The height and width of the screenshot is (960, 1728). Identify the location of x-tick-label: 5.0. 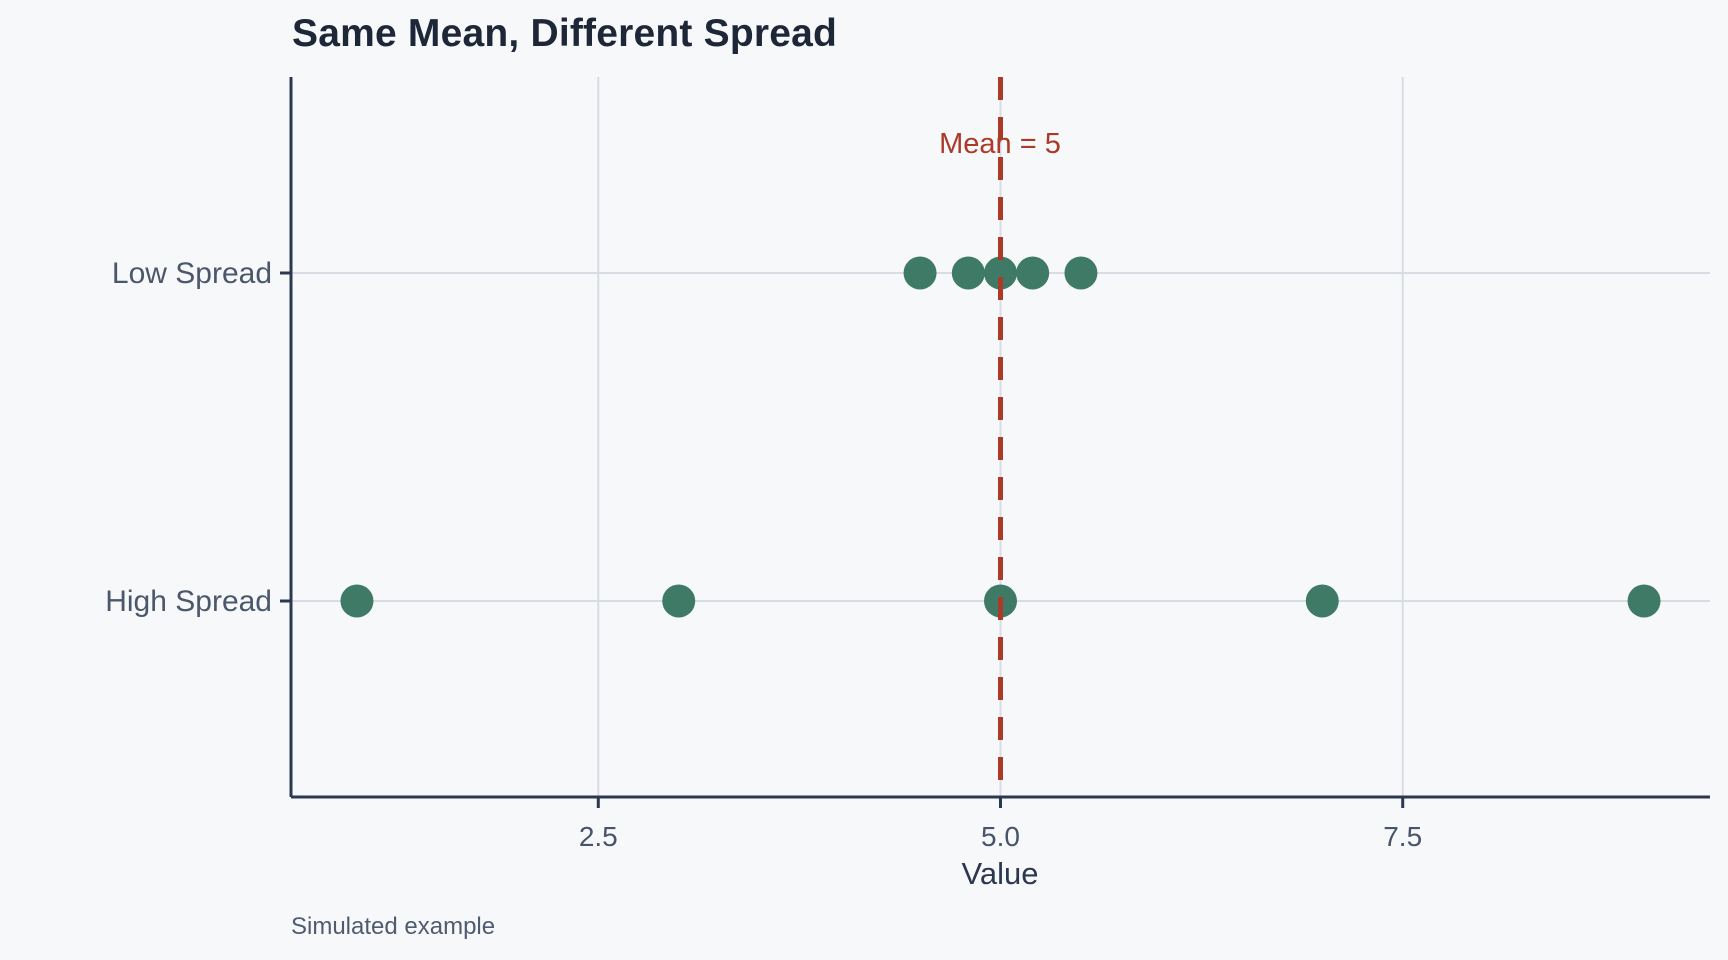
(1000, 836).